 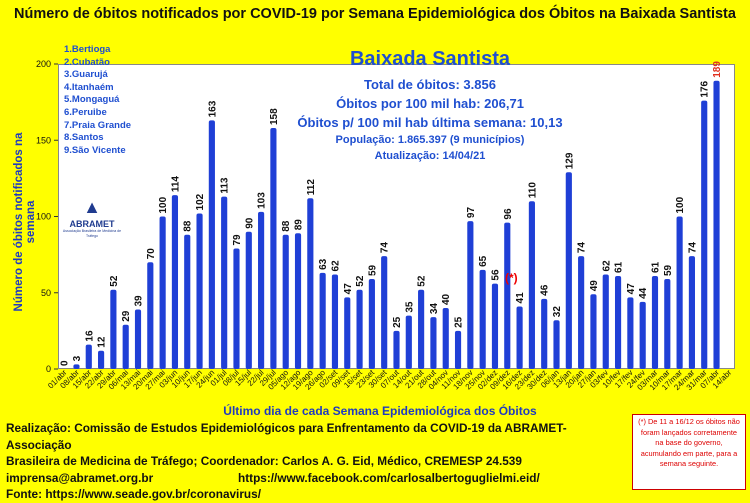 I want to click on y-tick-label: 50, so click(x=46, y=293).